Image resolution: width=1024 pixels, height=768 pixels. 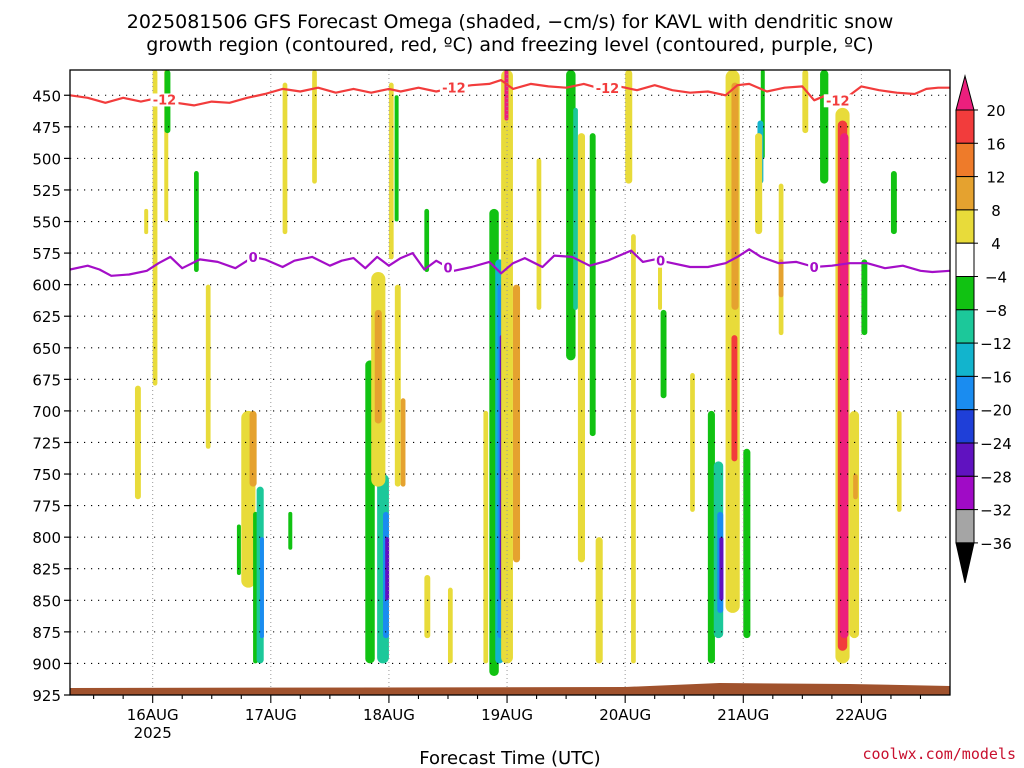 I want to click on y-tick-label-550: 550, so click(x=46, y=223).